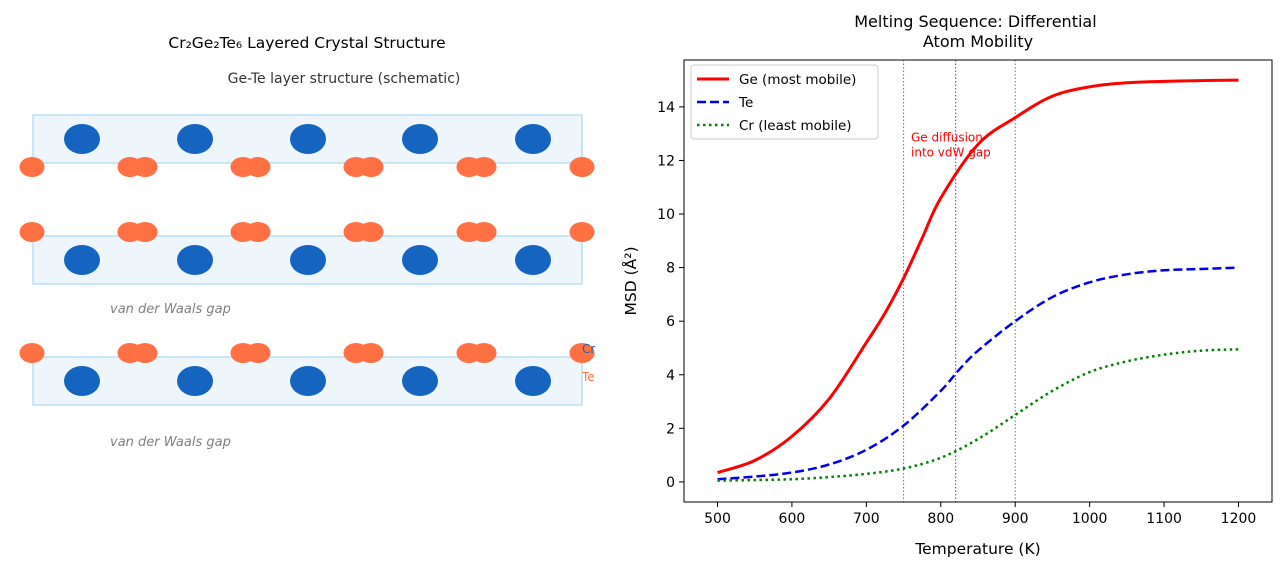  Describe the element at coordinates (588, 377) in the screenshot. I see `legend-te-label: Te` at that location.